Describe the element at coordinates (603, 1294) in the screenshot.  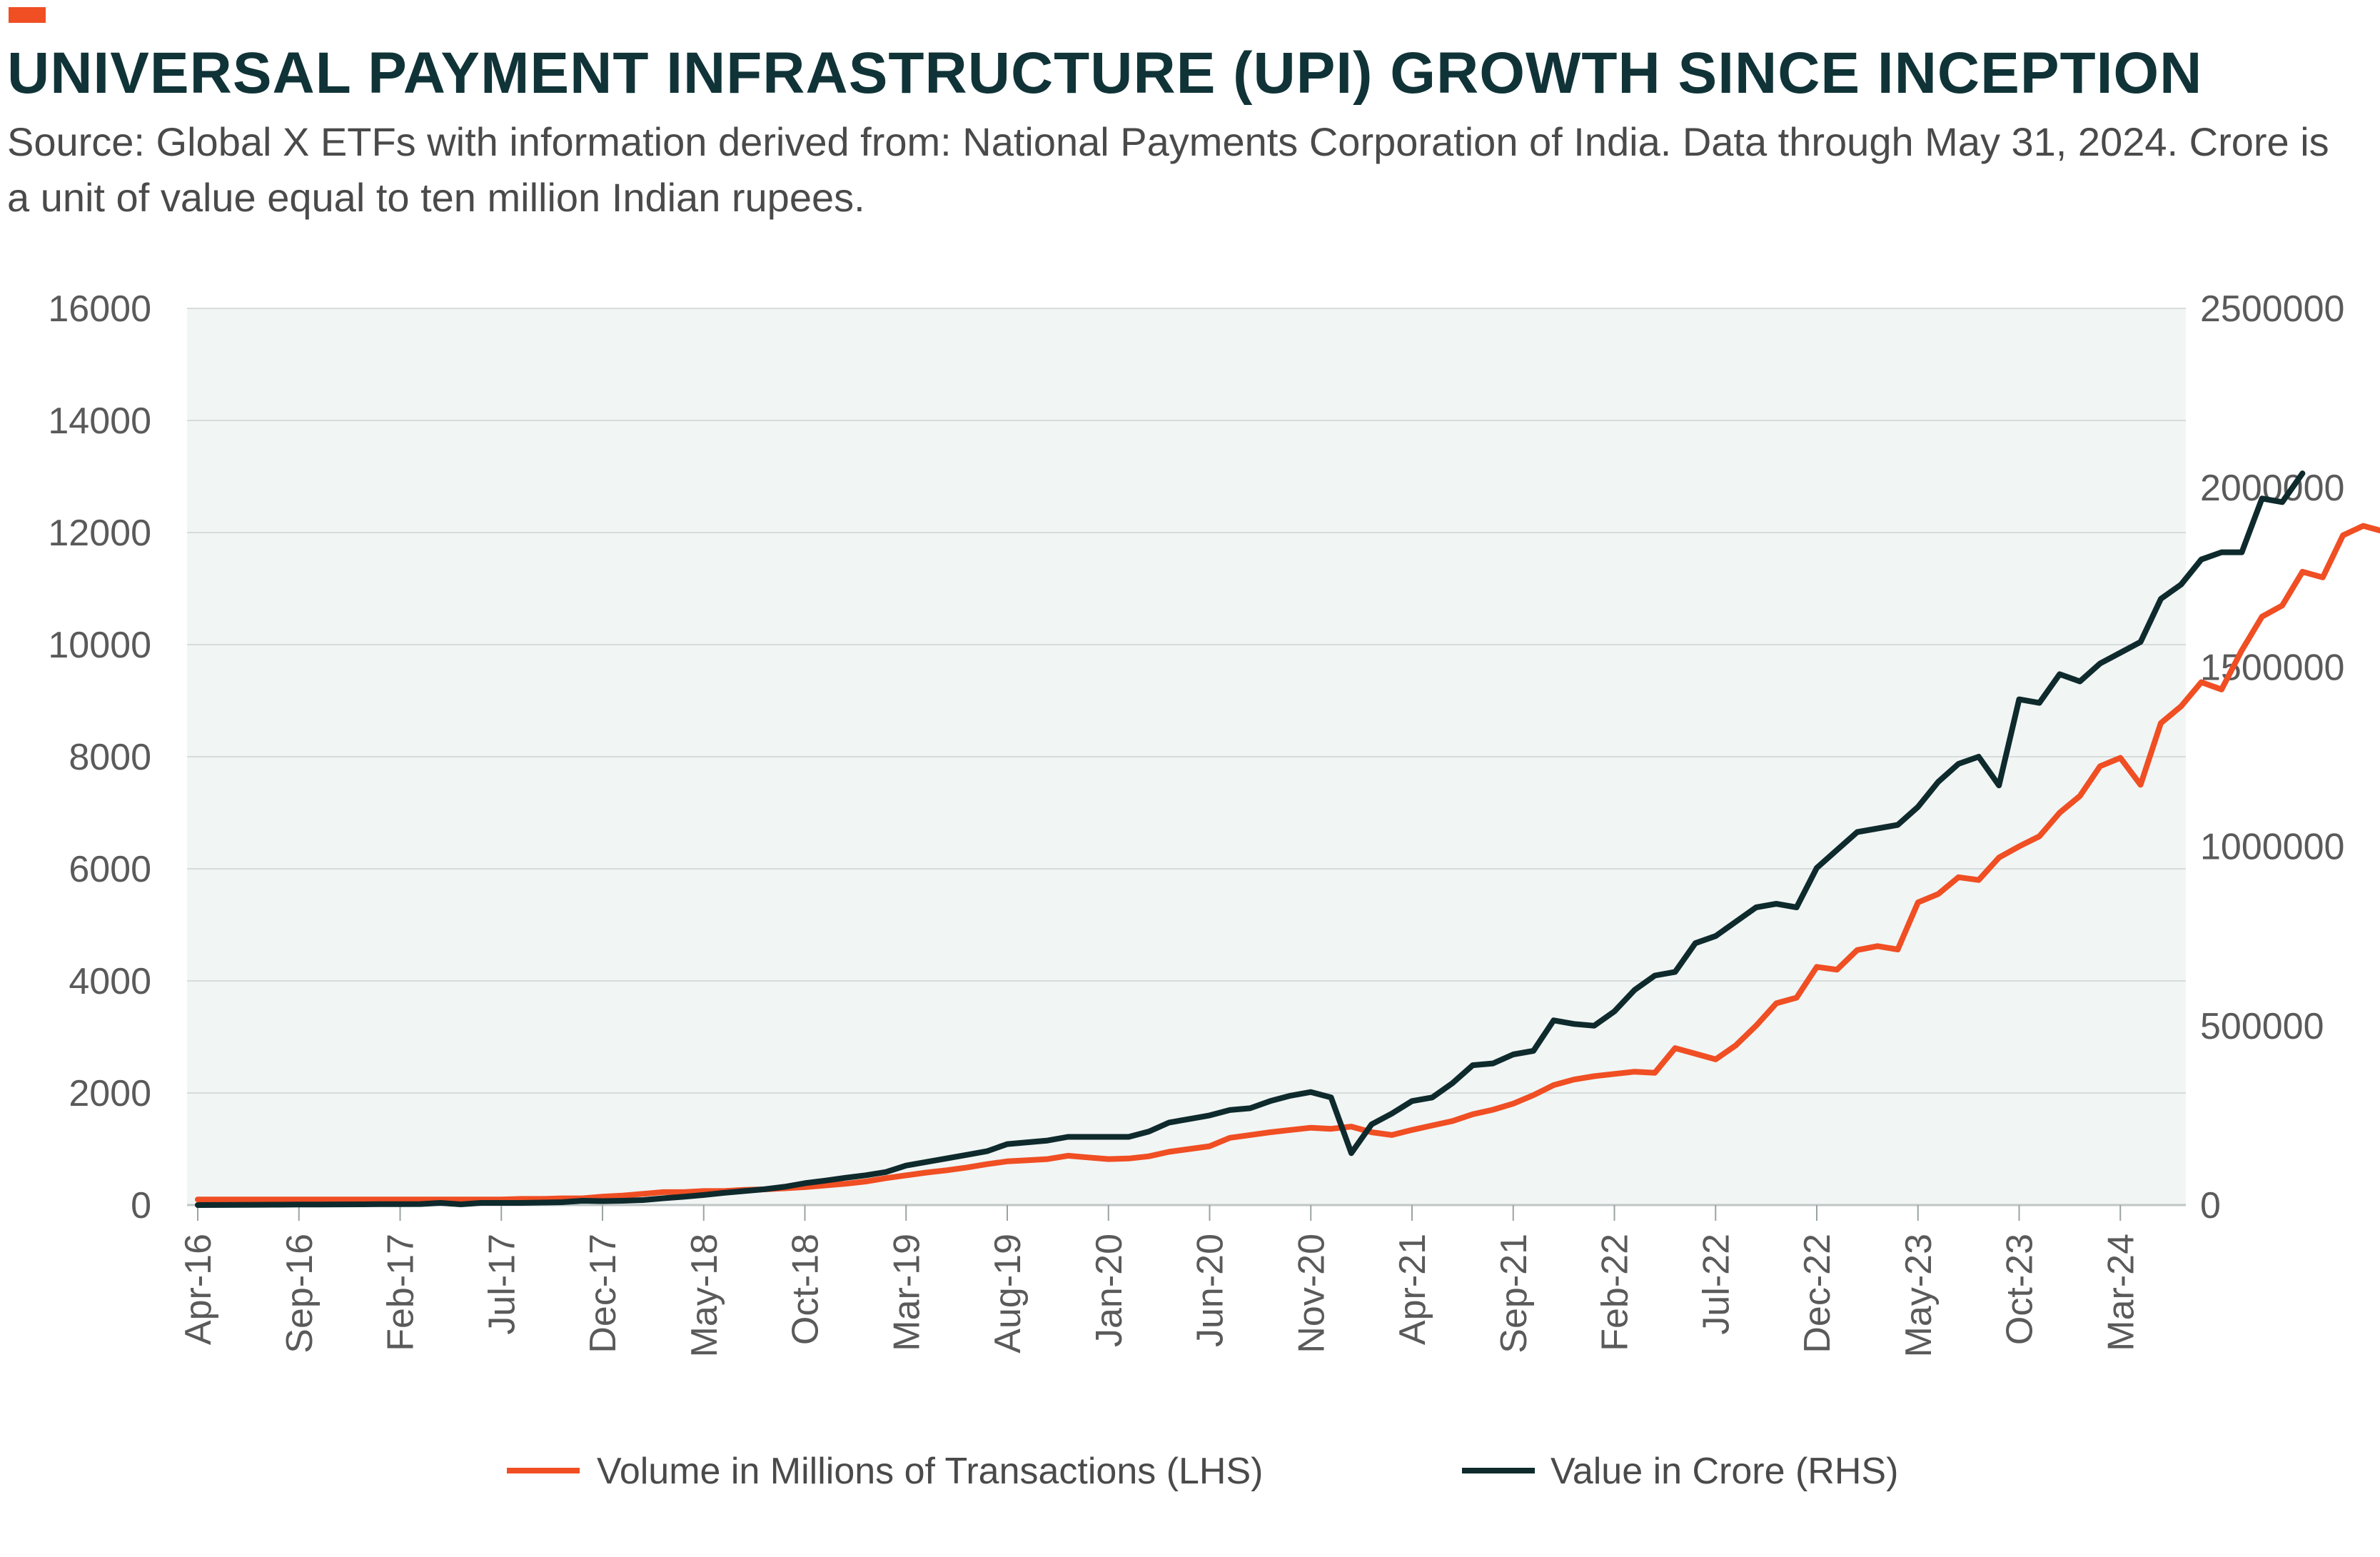
I see `x-tick-label: Dec-17` at that location.